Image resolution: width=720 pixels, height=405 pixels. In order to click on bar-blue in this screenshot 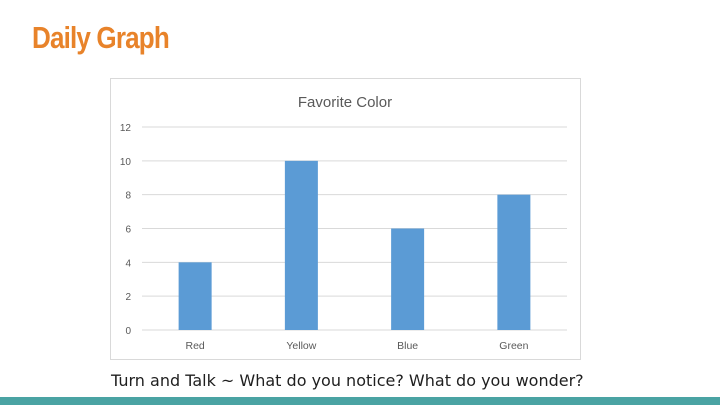, I will do `click(408, 279)`.